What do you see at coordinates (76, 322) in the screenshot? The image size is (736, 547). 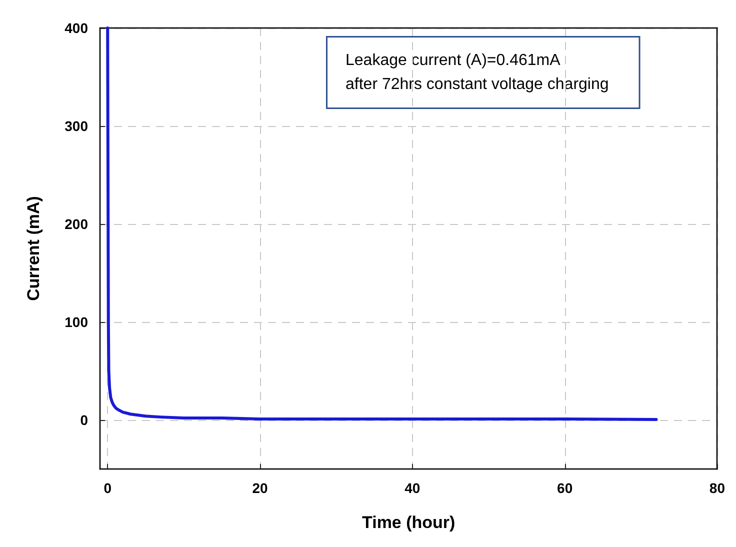 I see `y-tick-label: 100` at bounding box center [76, 322].